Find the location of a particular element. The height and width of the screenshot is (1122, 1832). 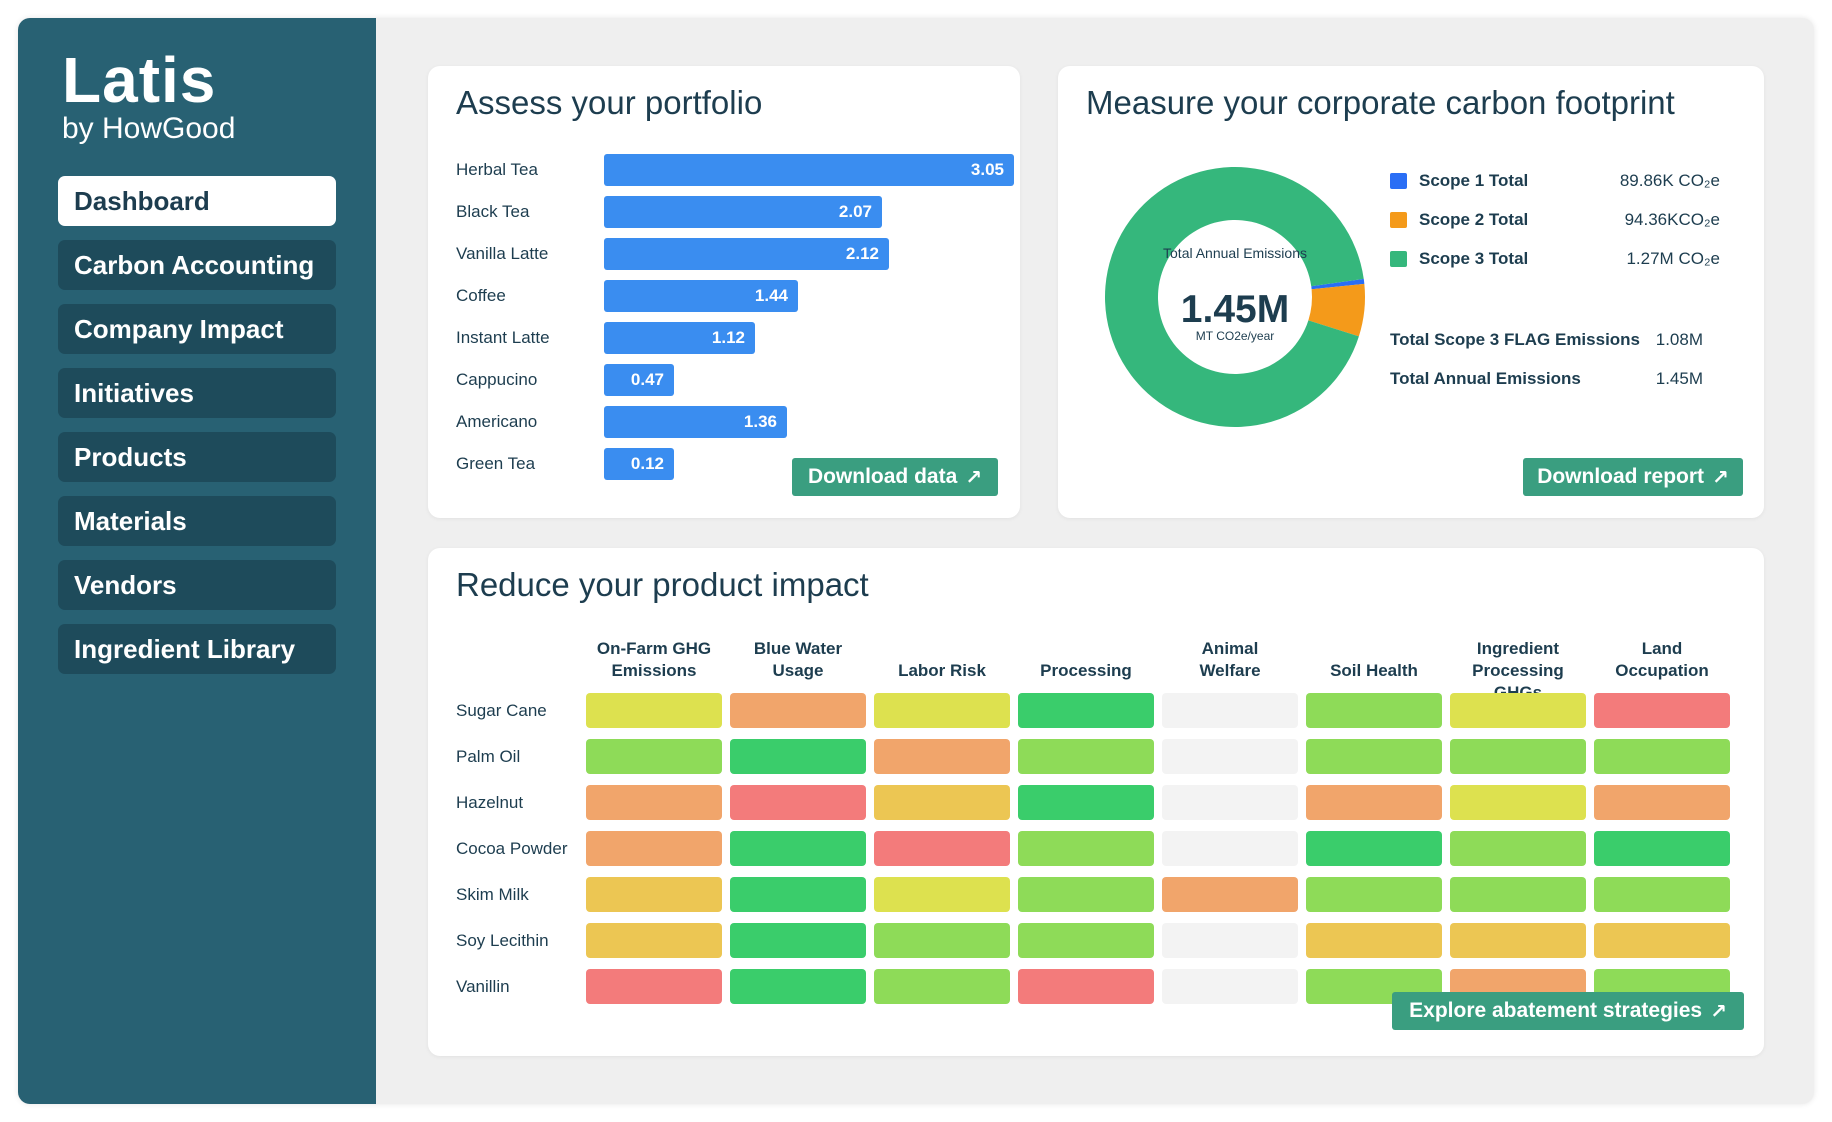

bar-label: Americano is located at coordinates (497, 421).